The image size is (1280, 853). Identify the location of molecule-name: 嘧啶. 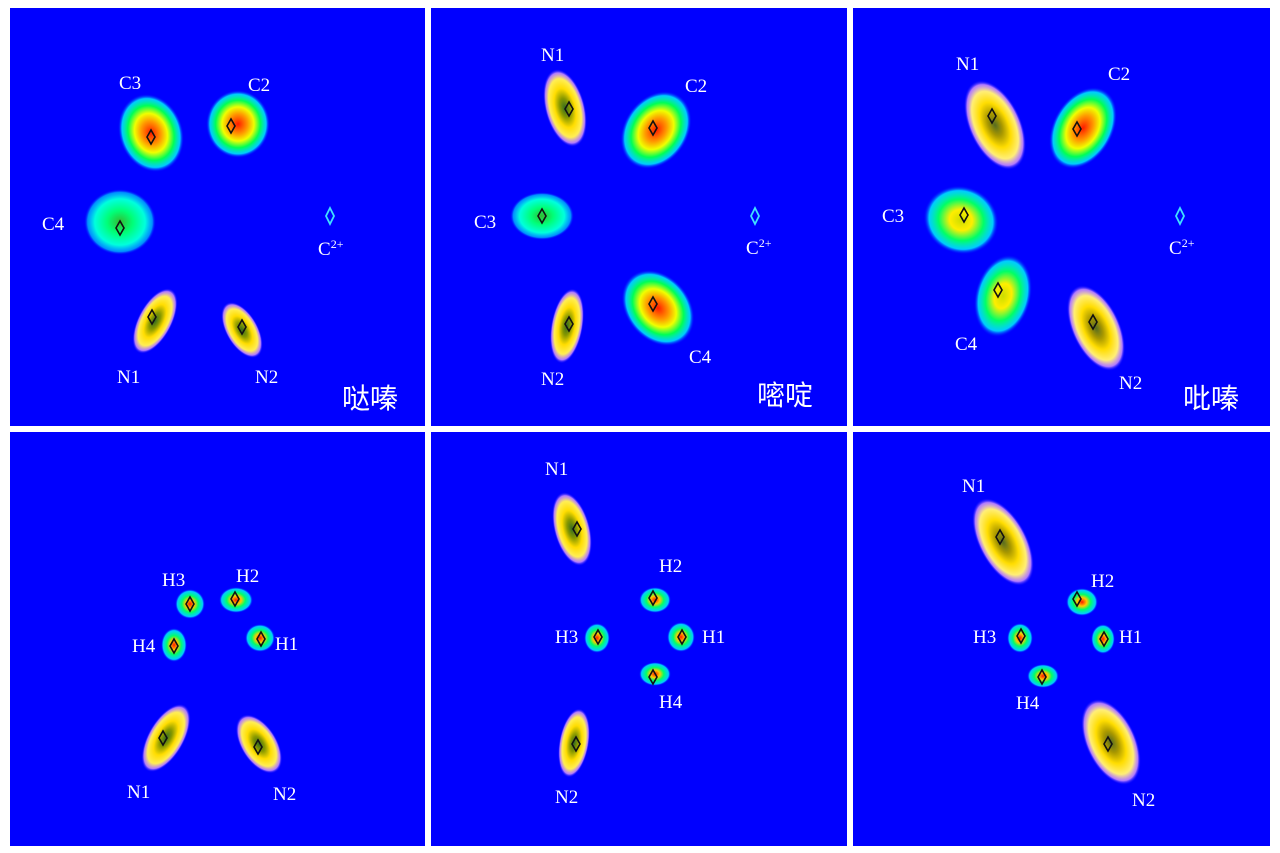
(785, 395).